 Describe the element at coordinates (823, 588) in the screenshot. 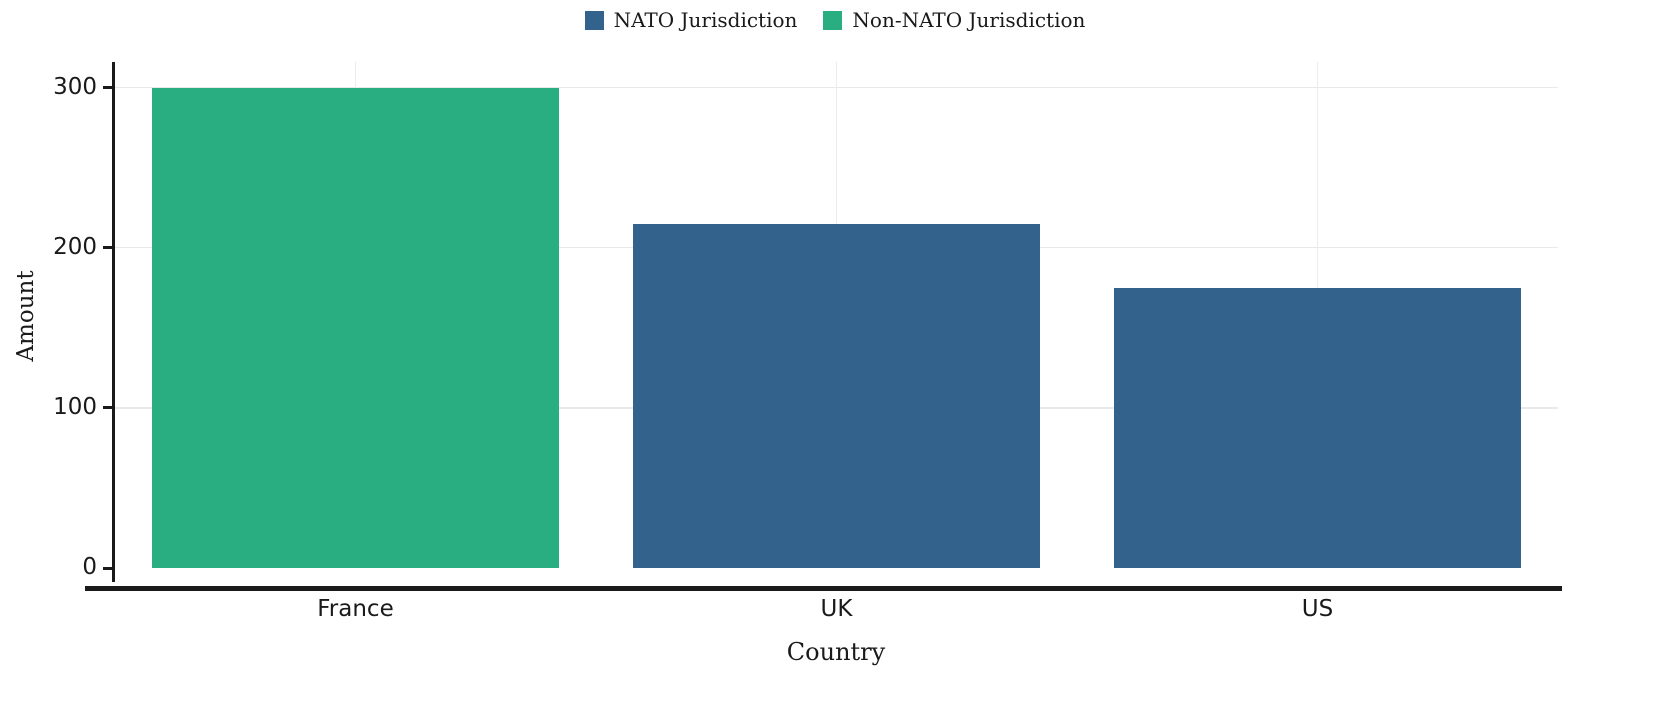

I see `bottom-axis-spine` at that location.